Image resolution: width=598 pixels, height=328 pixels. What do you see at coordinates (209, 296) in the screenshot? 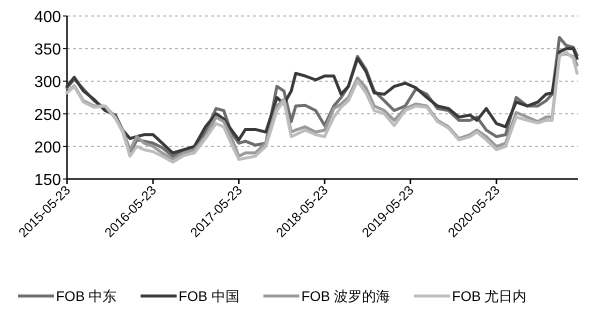
I see `legend-label: FOB 中国` at bounding box center [209, 296].